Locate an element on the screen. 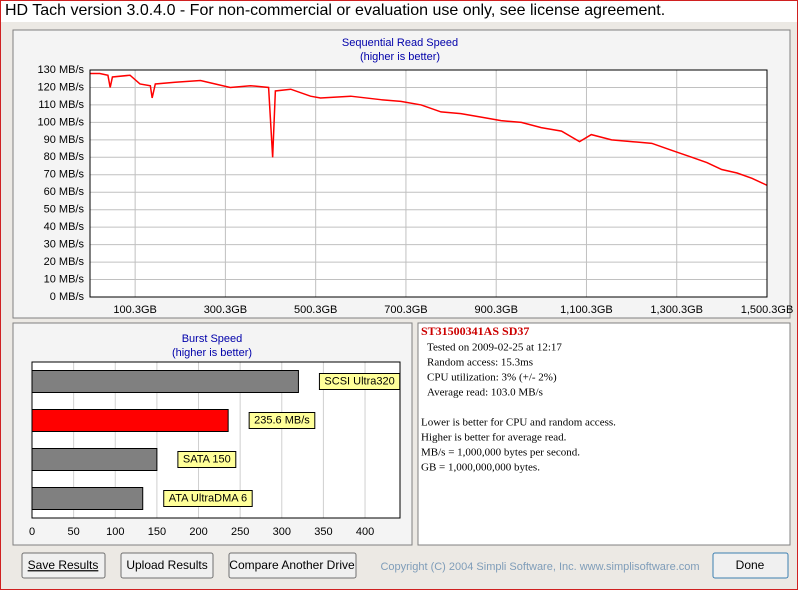 This screenshot has height=595, width=798. button-label: Compare Another Drive is located at coordinates (292, 565).